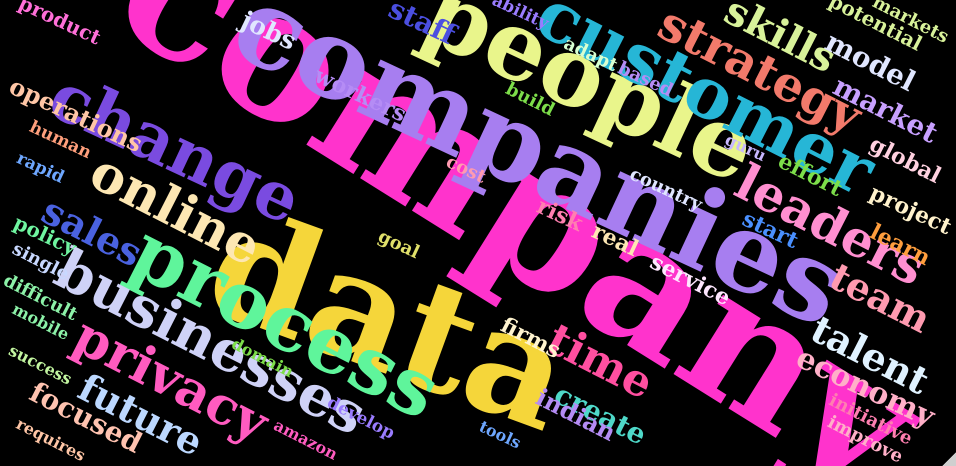 The height and width of the screenshot is (466, 956). I want to click on word-rapid: rapid, so click(40, 167).